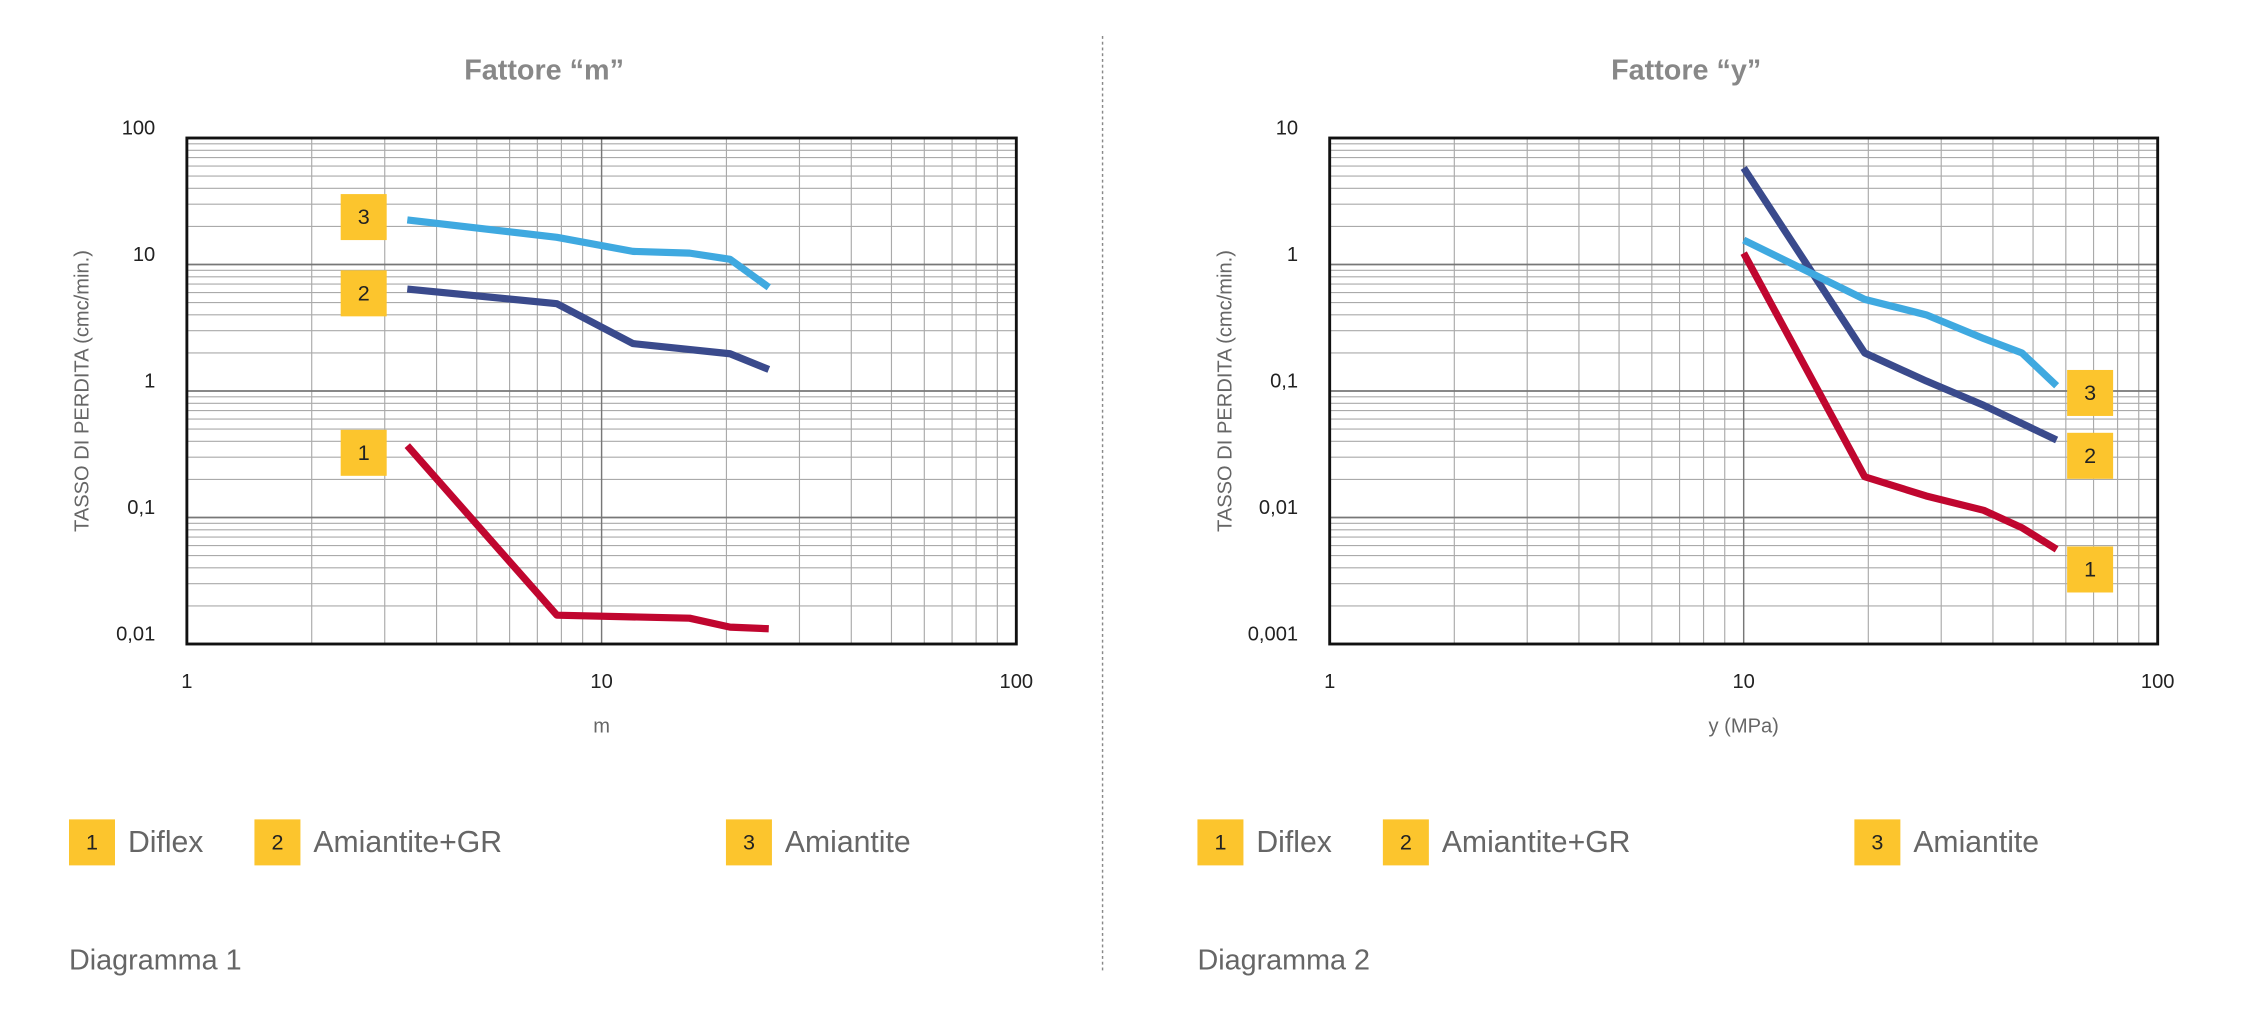 Image resolution: width=2254 pixels, height=1010 pixels. What do you see at coordinates (544, 70) in the screenshot?
I see `chart-title: Fattore “m”` at bounding box center [544, 70].